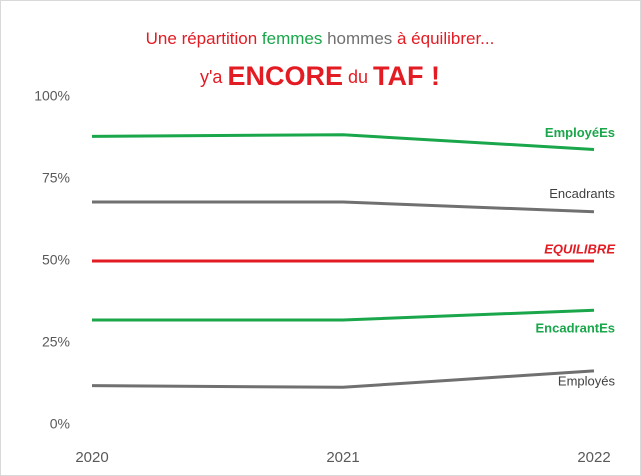 The image size is (641, 476). What do you see at coordinates (593, 457) in the screenshot?
I see `x-tick-label: 2022` at bounding box center [593, 457].